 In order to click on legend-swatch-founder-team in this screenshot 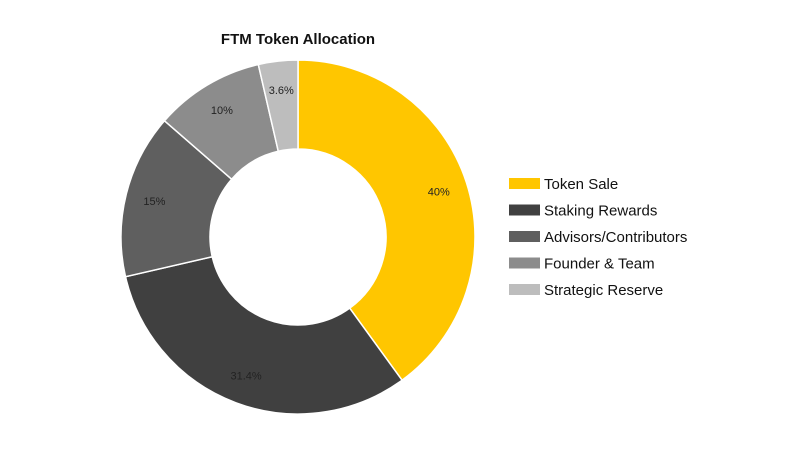, I will do `click(524, 263)`.